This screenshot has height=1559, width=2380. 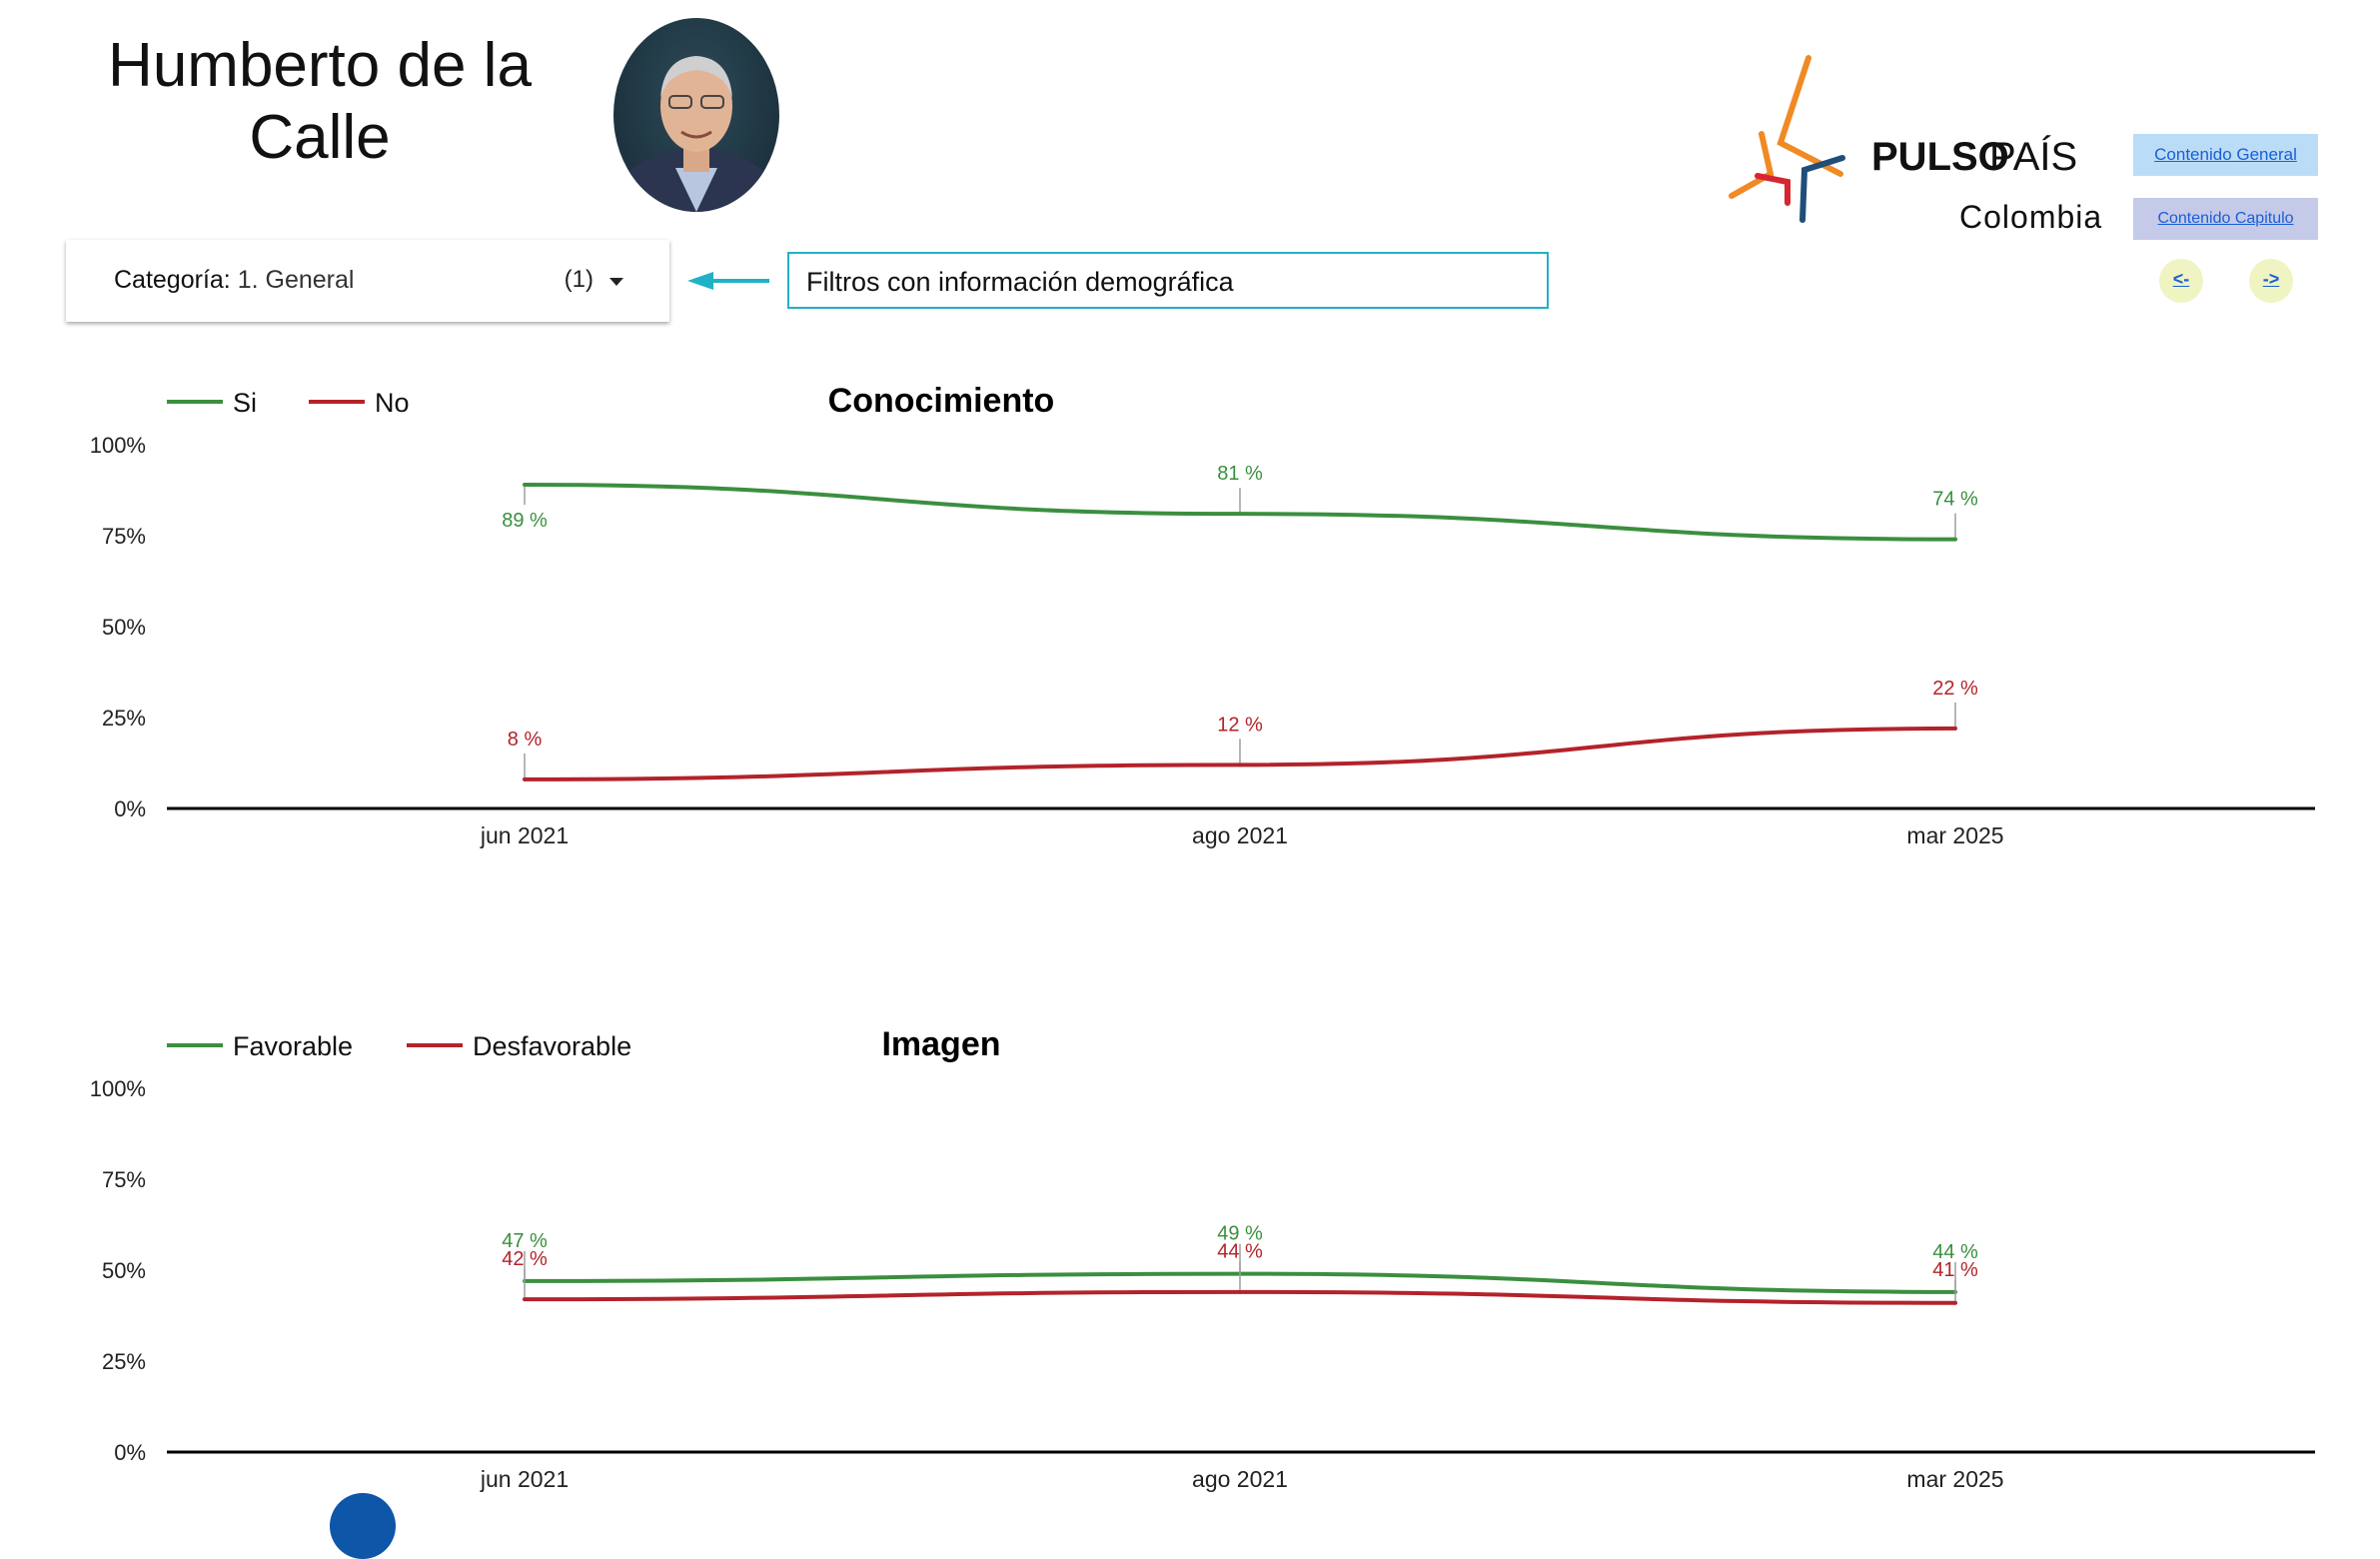 I want to click on page-title-line-2: Calle, so click(x=320, y=137).